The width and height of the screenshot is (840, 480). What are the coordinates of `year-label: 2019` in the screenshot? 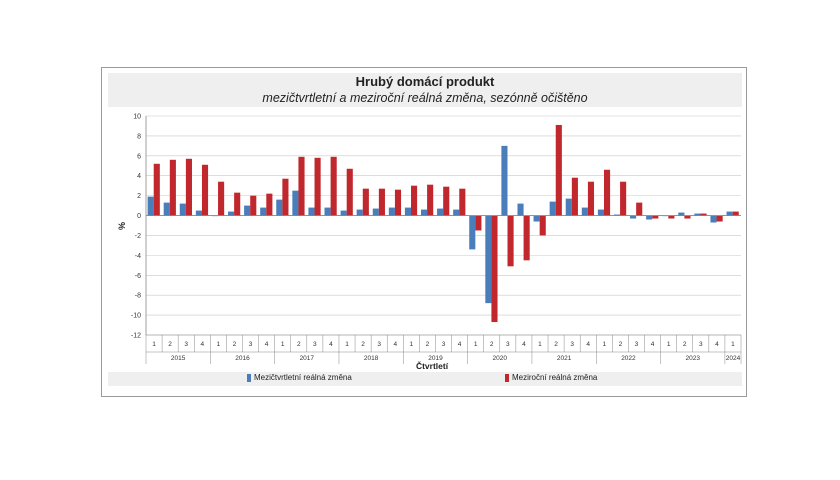 It's located at (435, 358).